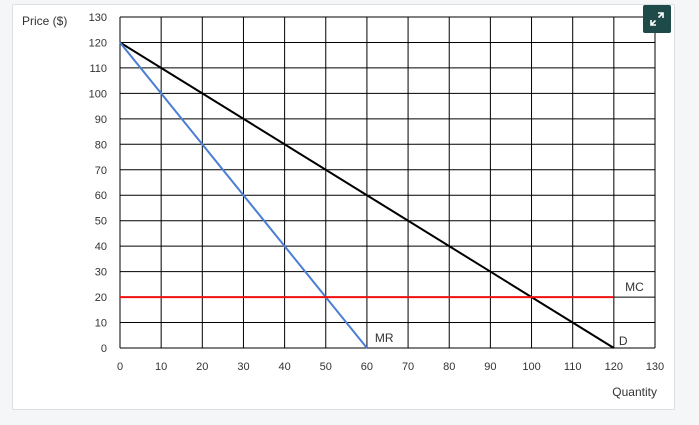 The width and height of the screenshot is (699, 425). I want to click on y-tick-label: 50, so click(101, 222).